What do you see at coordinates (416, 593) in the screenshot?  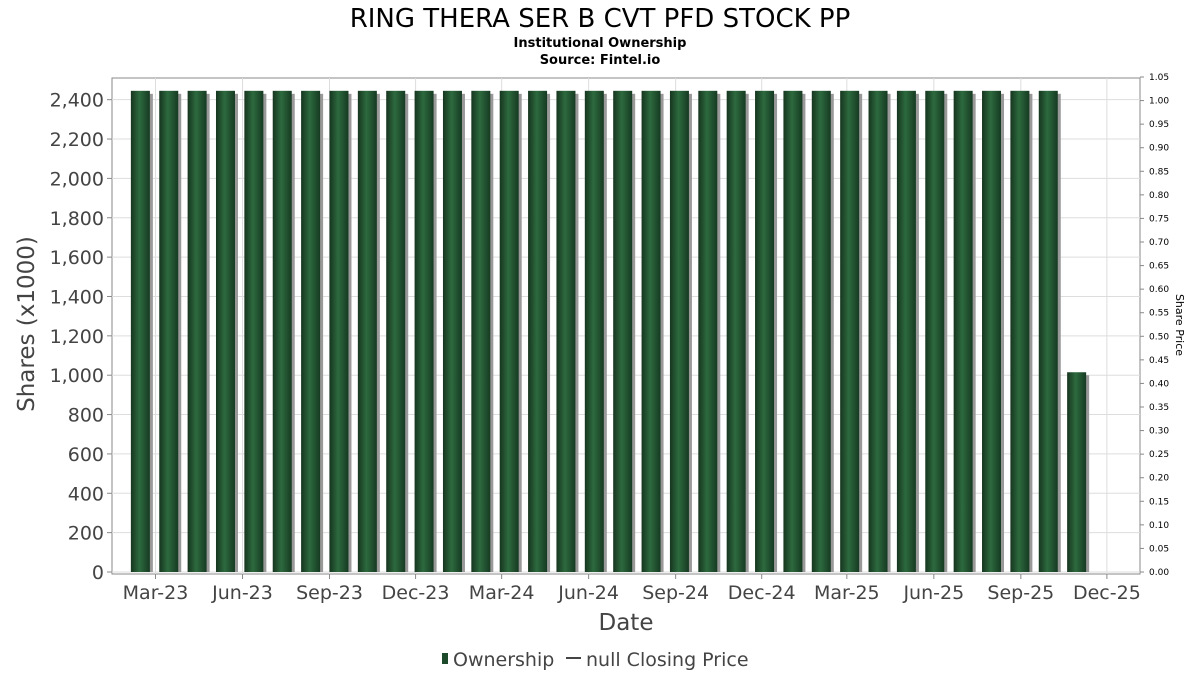 I see `x-tick-label: Dec-23` at bounding box center [416, 593].